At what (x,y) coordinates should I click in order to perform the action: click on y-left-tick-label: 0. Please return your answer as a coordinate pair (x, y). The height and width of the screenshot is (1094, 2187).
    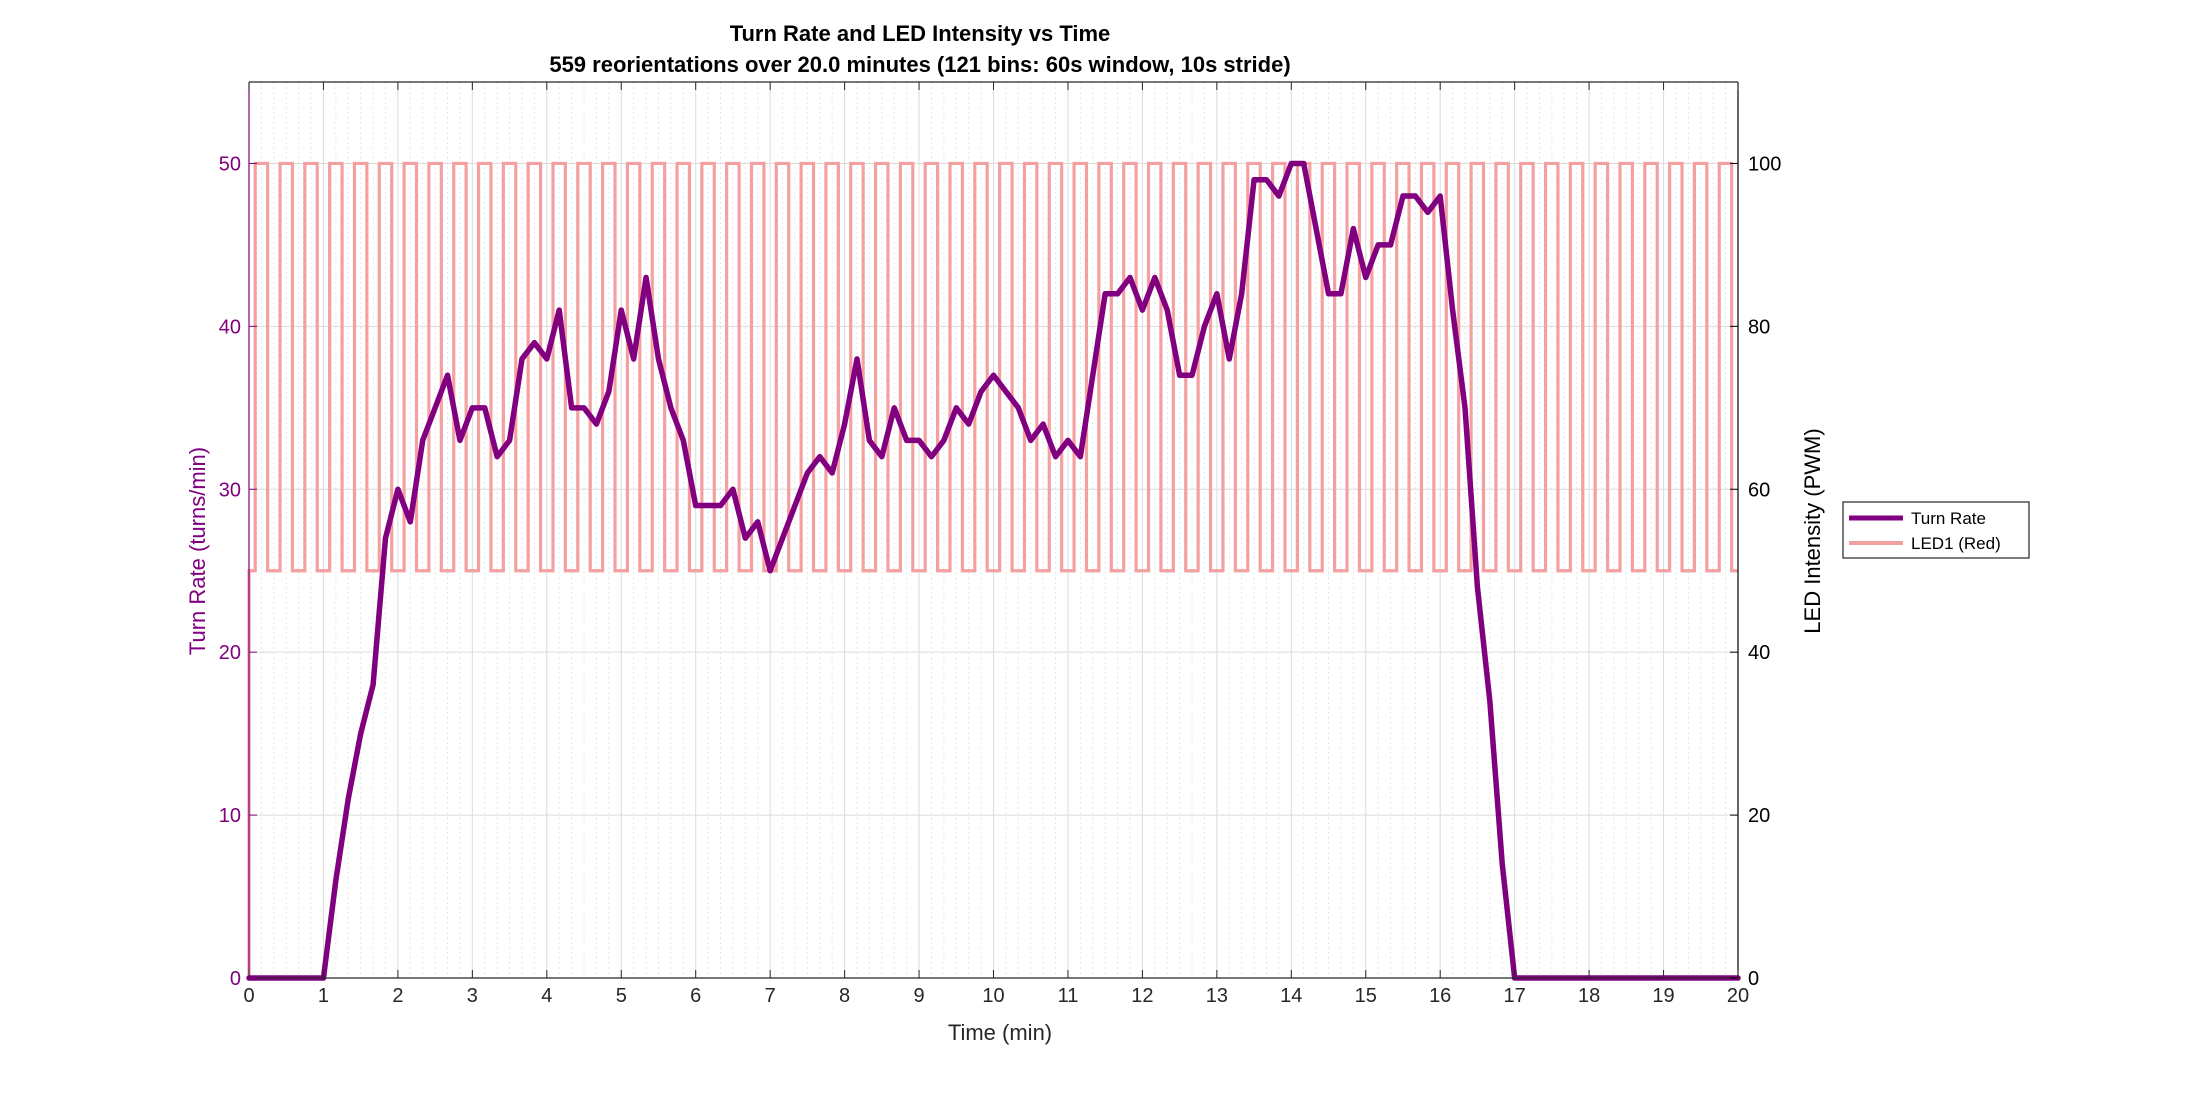
    Looking at the image, I should click on (235, 979).